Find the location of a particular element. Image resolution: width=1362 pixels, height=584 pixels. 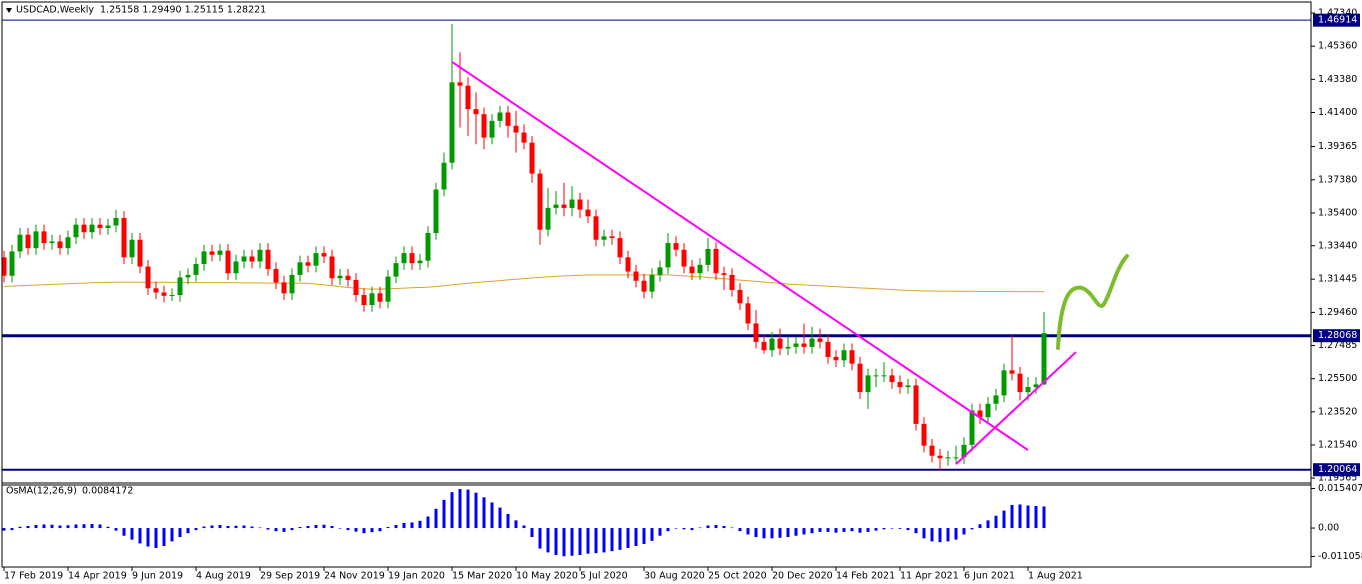

x-tick-label: 30 Aug 2020 is located at coordinates (674, 576).